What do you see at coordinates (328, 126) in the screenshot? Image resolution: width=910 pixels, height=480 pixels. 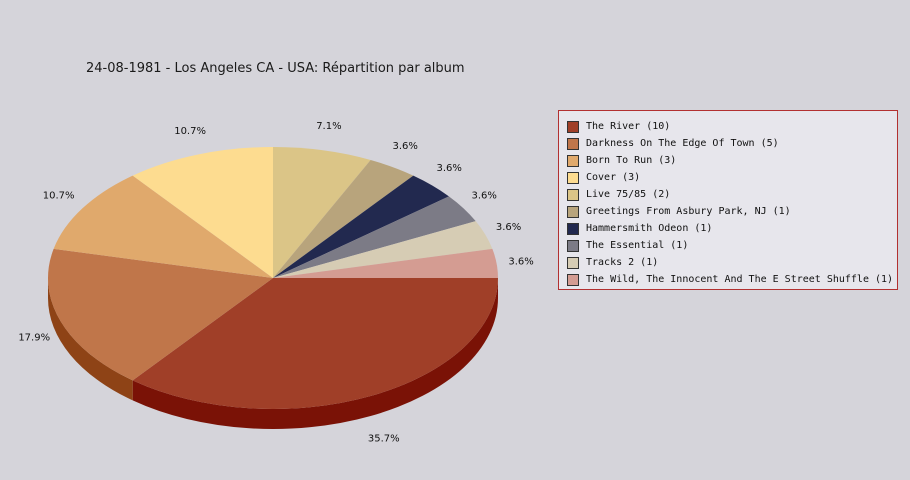 I see `pie-label-4: 7.1%` at bounding box center [328, 126].